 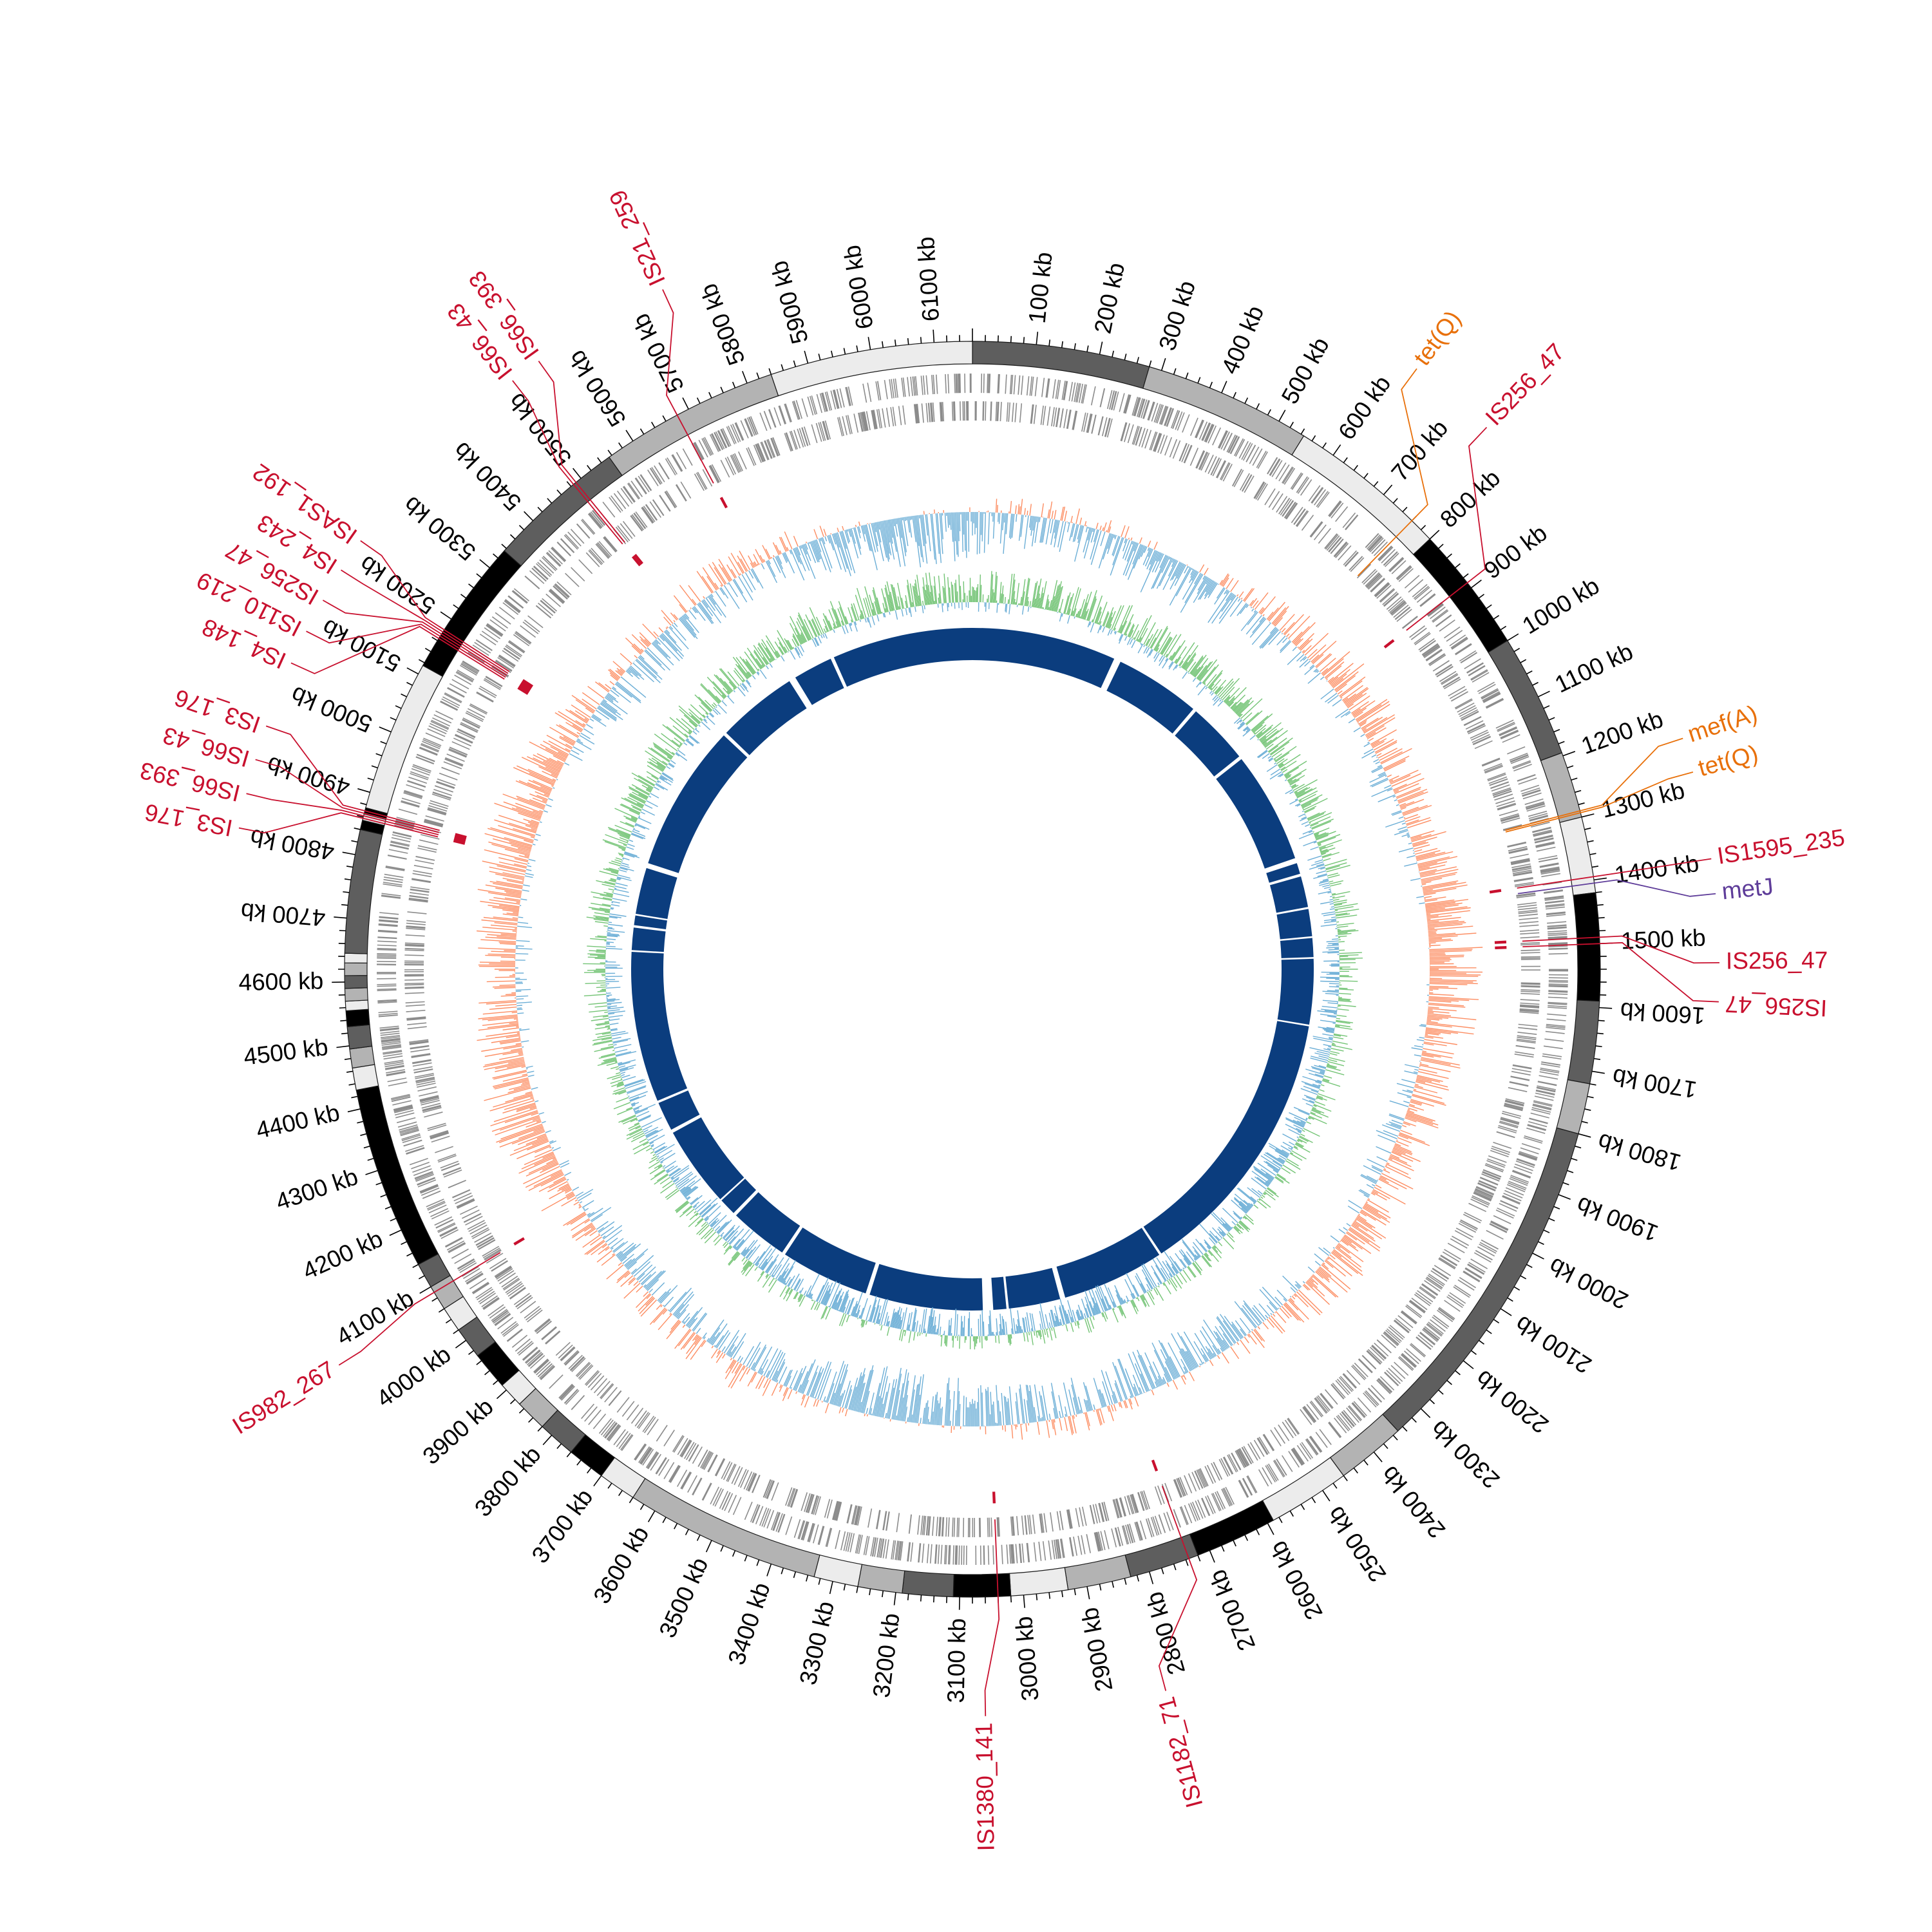 I want to click on scale-label: 3800 kb, so click(x=508, y=1481).